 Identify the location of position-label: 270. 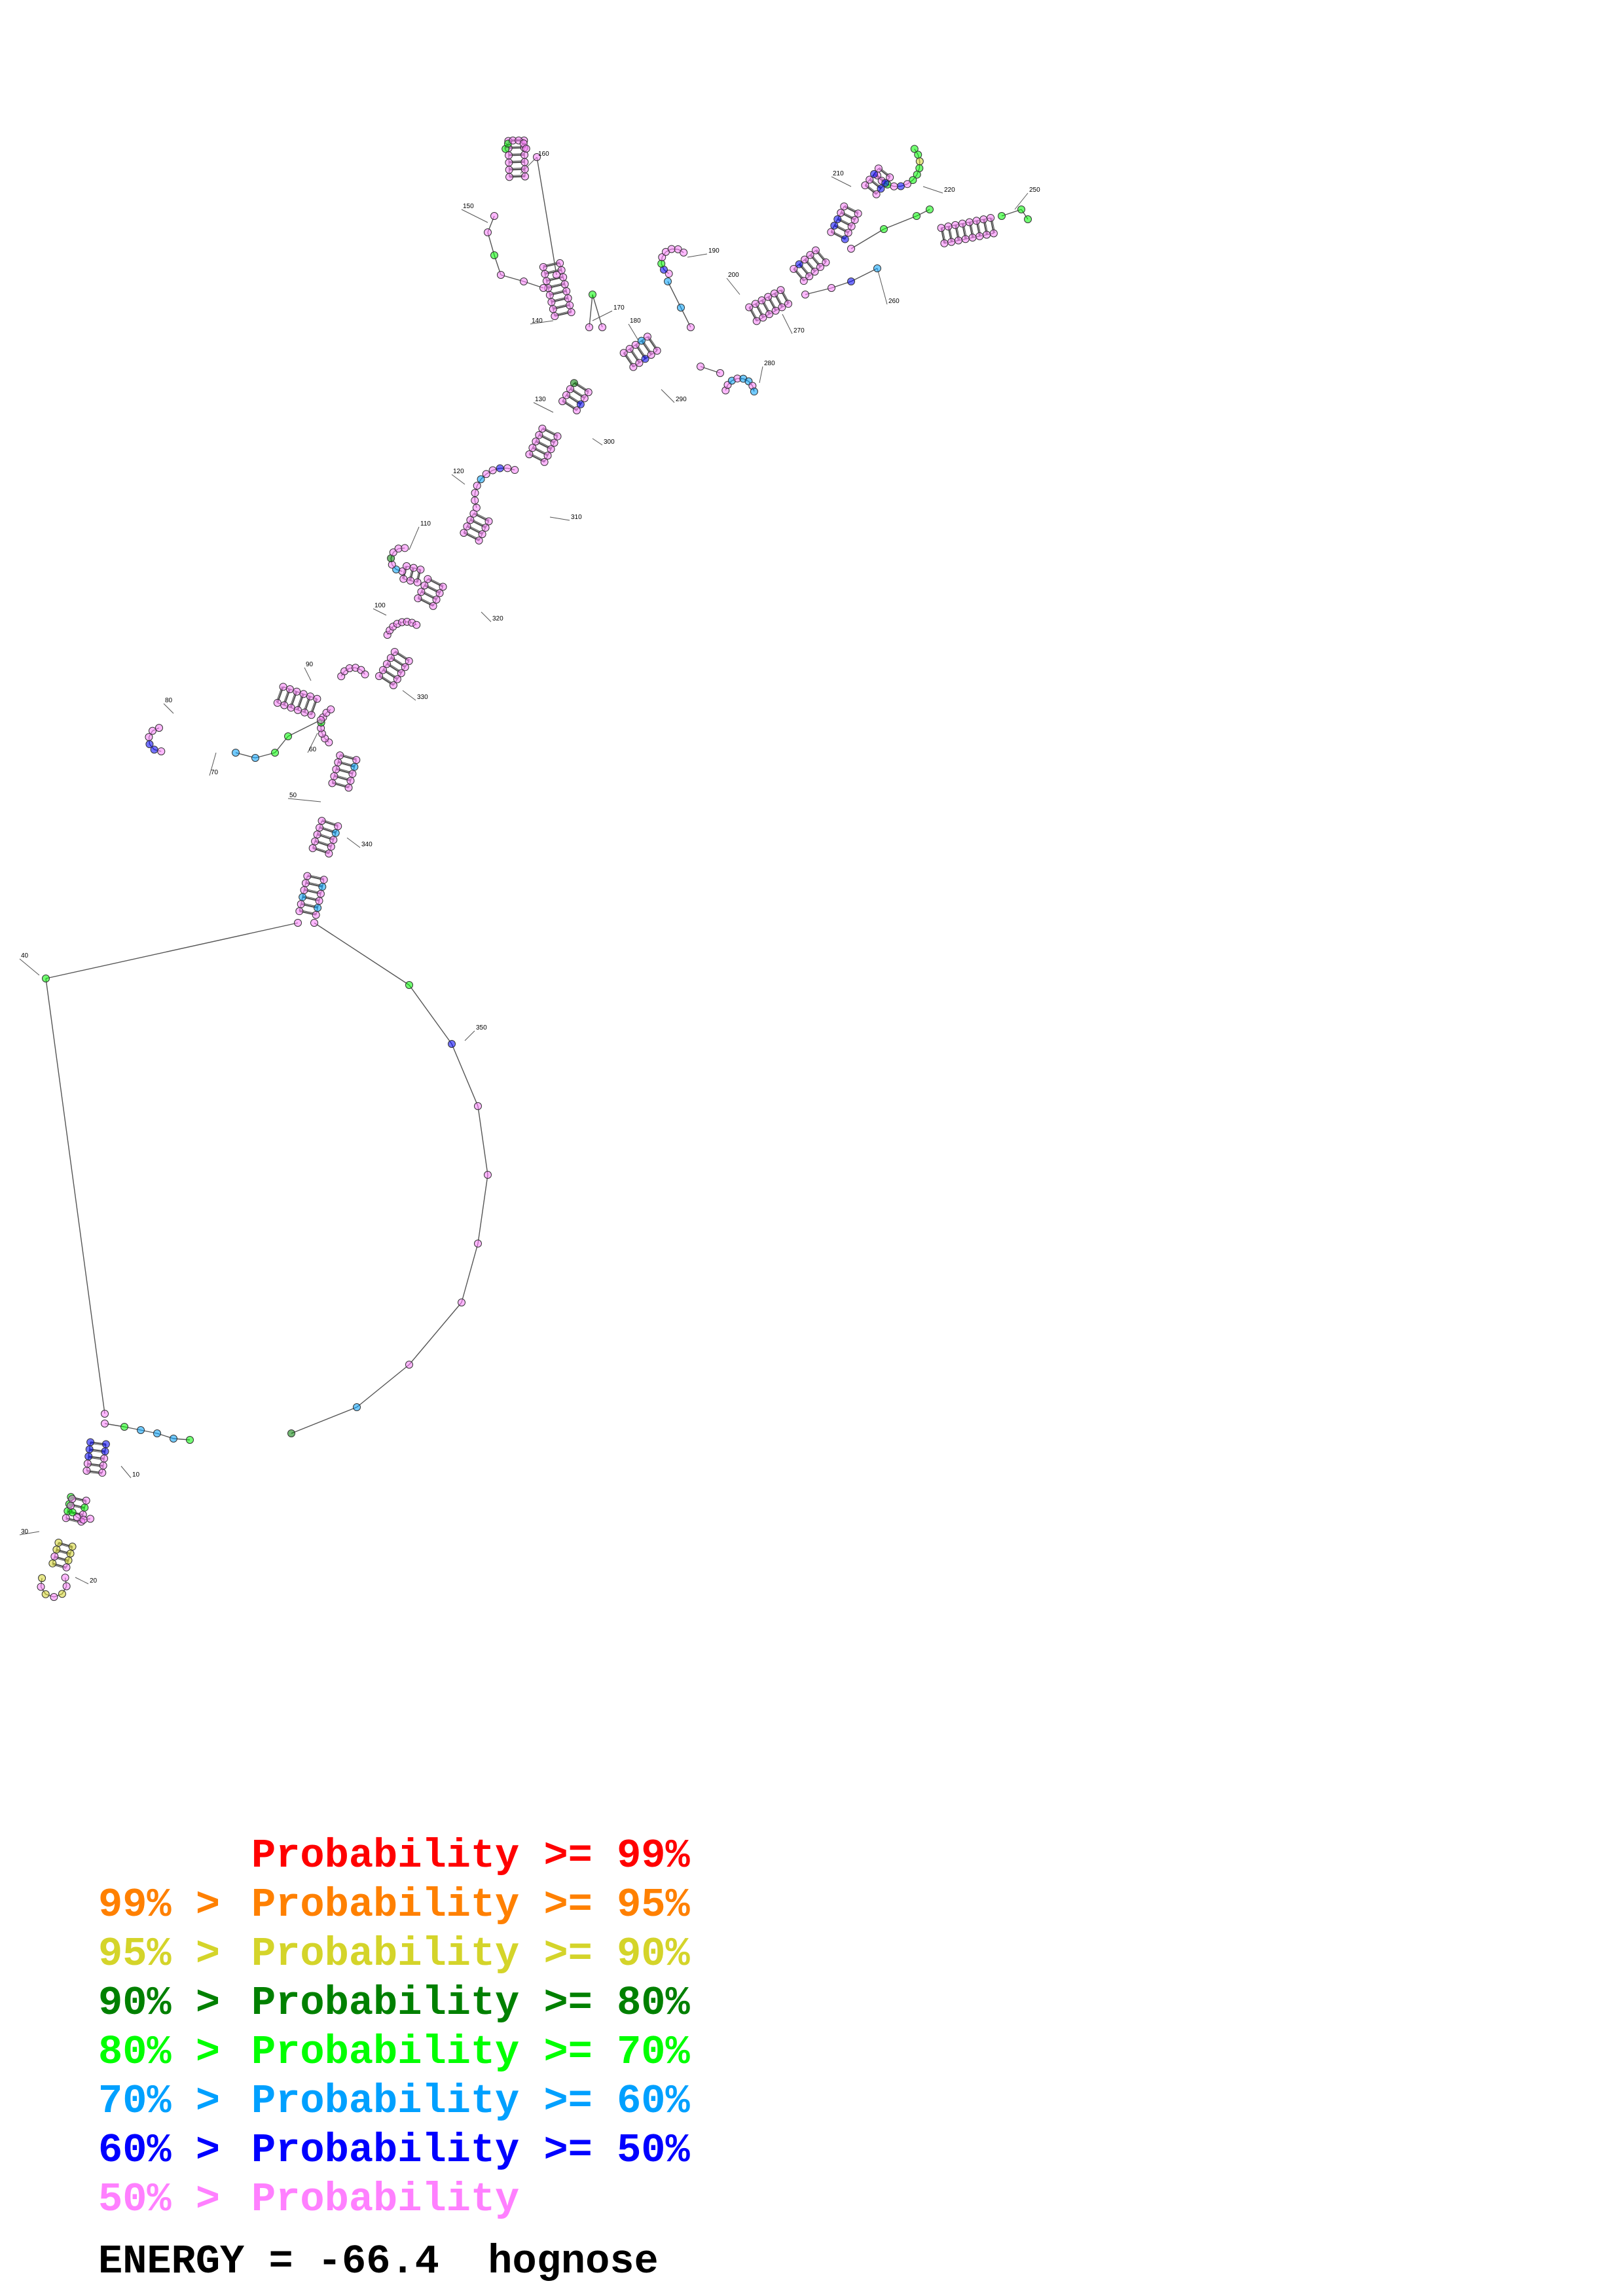
(799, 330).